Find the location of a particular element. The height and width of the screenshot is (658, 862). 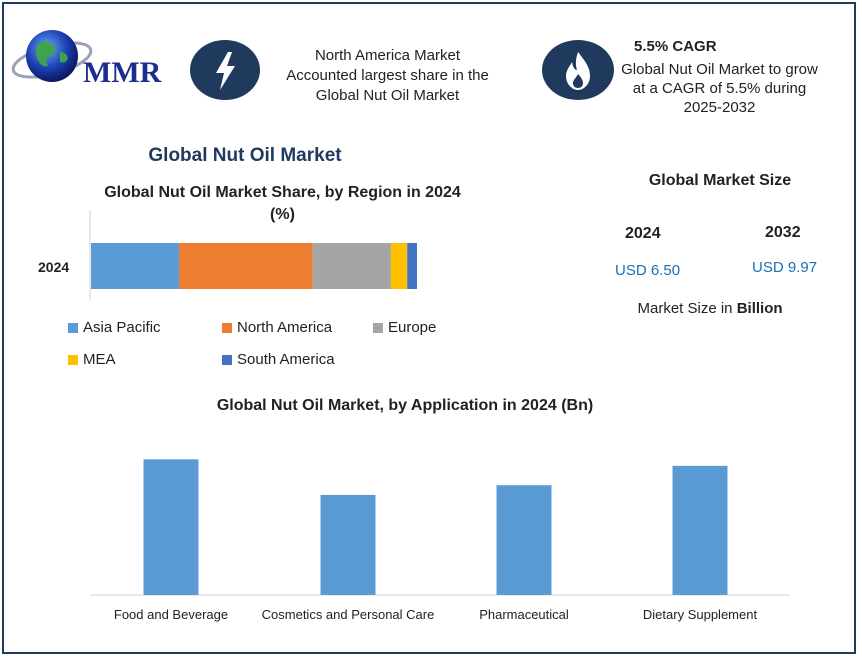

region-chart-category-label: 2024 is located at coordinates (53, 267).